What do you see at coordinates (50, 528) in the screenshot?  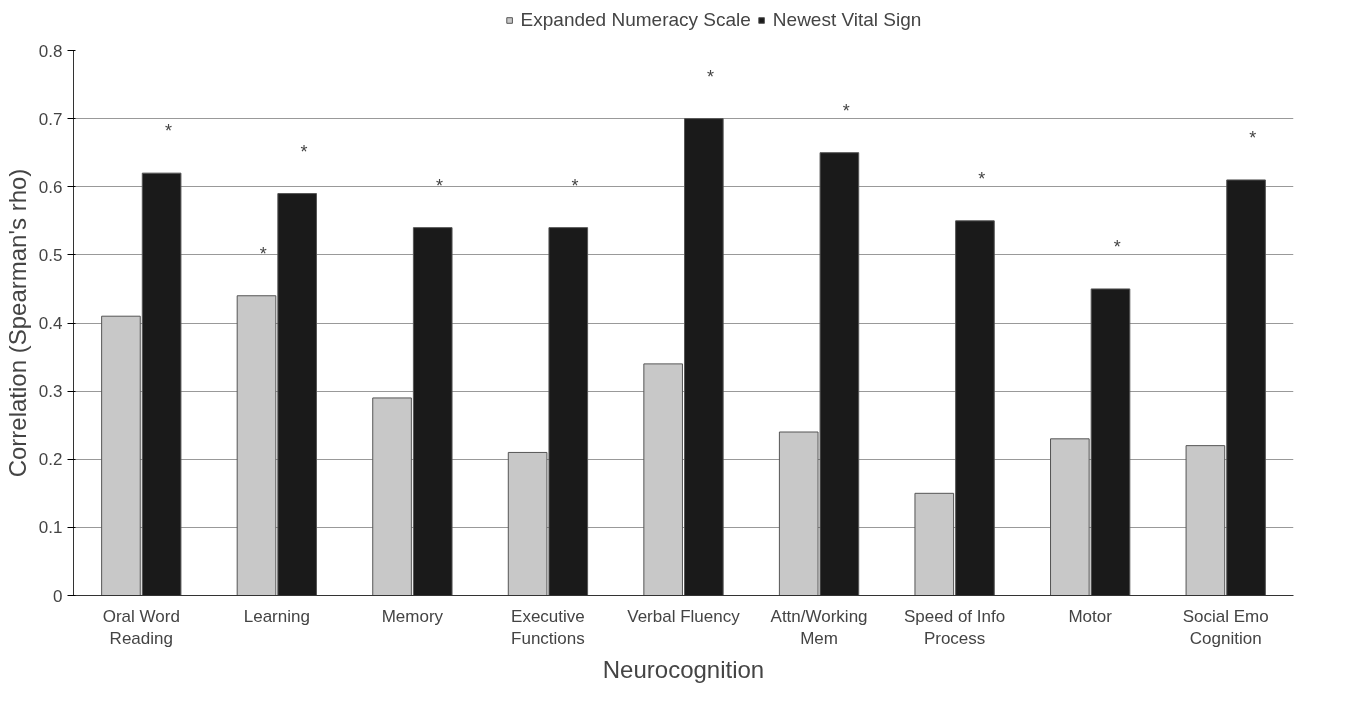 I see `y-tick-label: 0.1` at bounding box center [50, 528].